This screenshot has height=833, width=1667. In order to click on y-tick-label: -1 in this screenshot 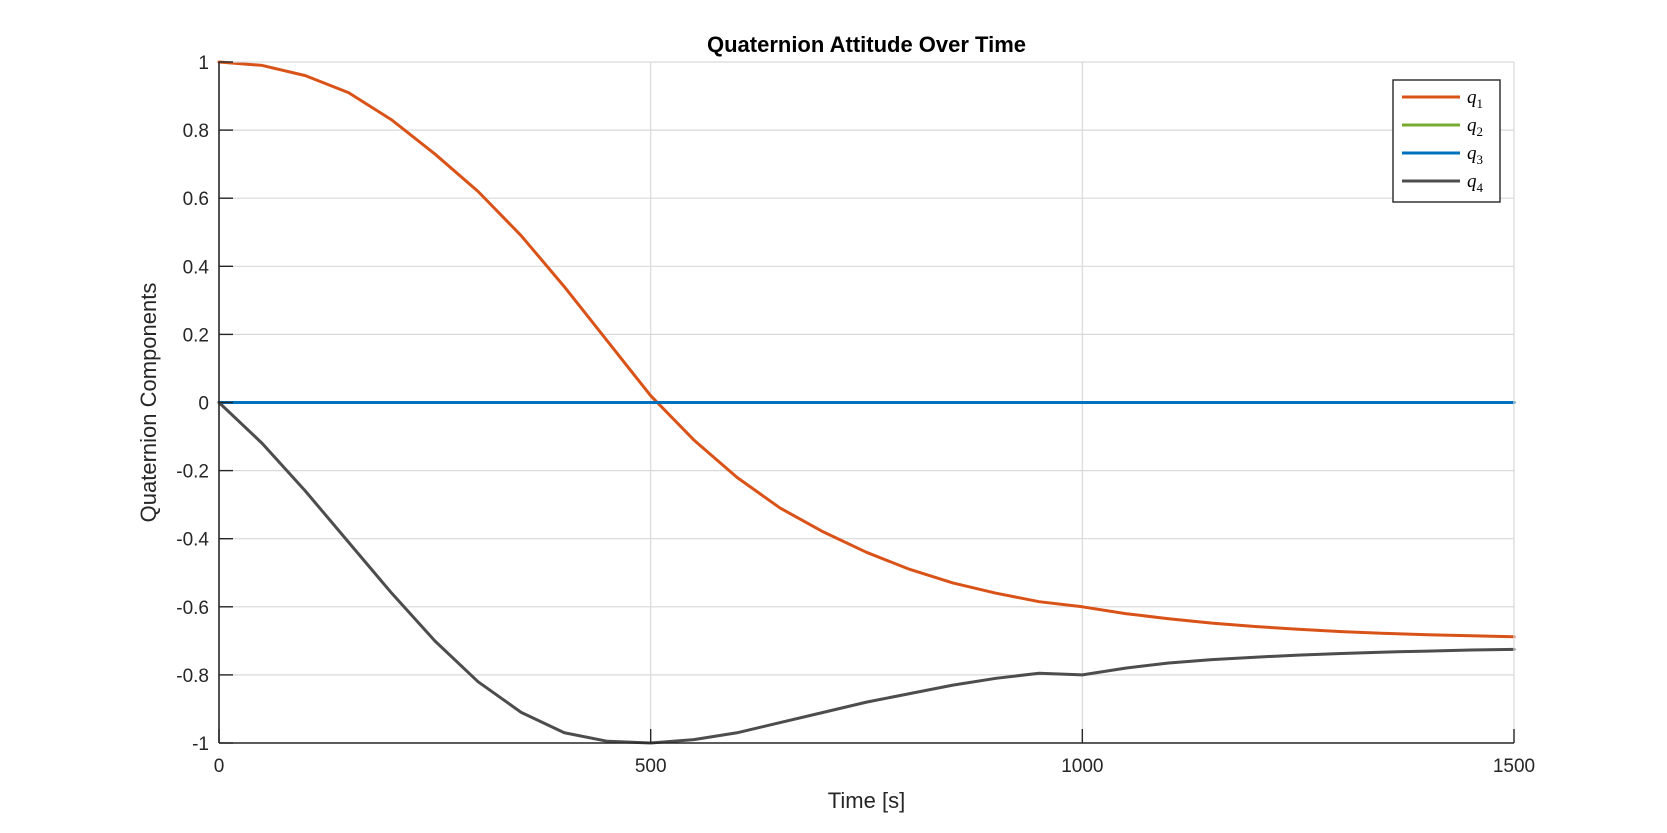, I will do `click(200, 744)`.